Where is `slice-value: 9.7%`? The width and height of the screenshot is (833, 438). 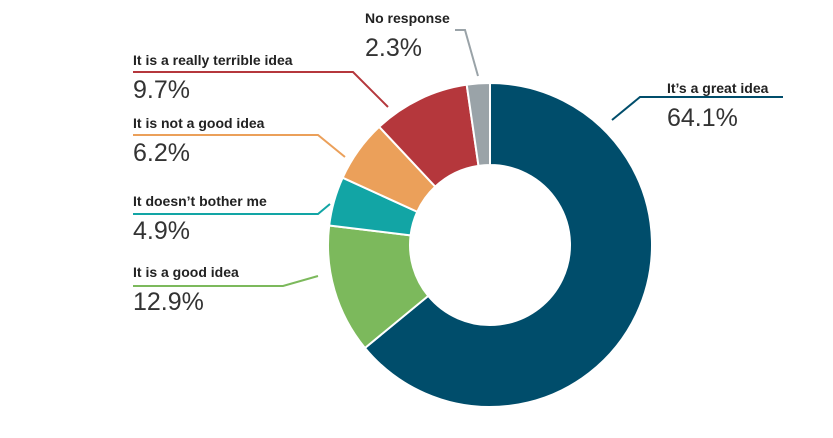
slice-value: 9.7% is located at coordinates (161, 90).